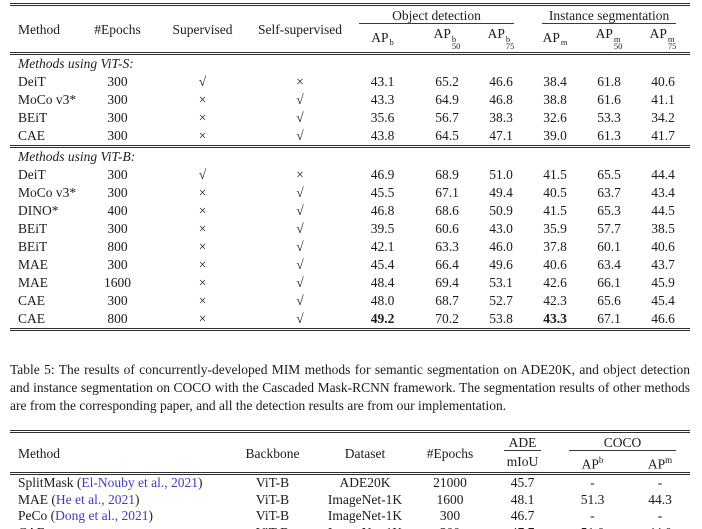 This screenshot has height=529, width=702. Describe the element at coordinates (139, 482) in the screenshot. I see `citation-link: El-Nouby et al., 2021` at that location.